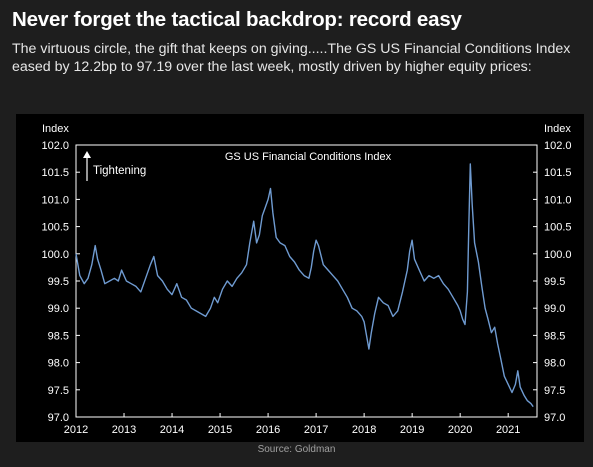 This screenshot has height=467, width=593. What do you see at coordinates (87, 154) in the screenshot?
I see `arrow-head-icon` at bounding box center [87, 154].